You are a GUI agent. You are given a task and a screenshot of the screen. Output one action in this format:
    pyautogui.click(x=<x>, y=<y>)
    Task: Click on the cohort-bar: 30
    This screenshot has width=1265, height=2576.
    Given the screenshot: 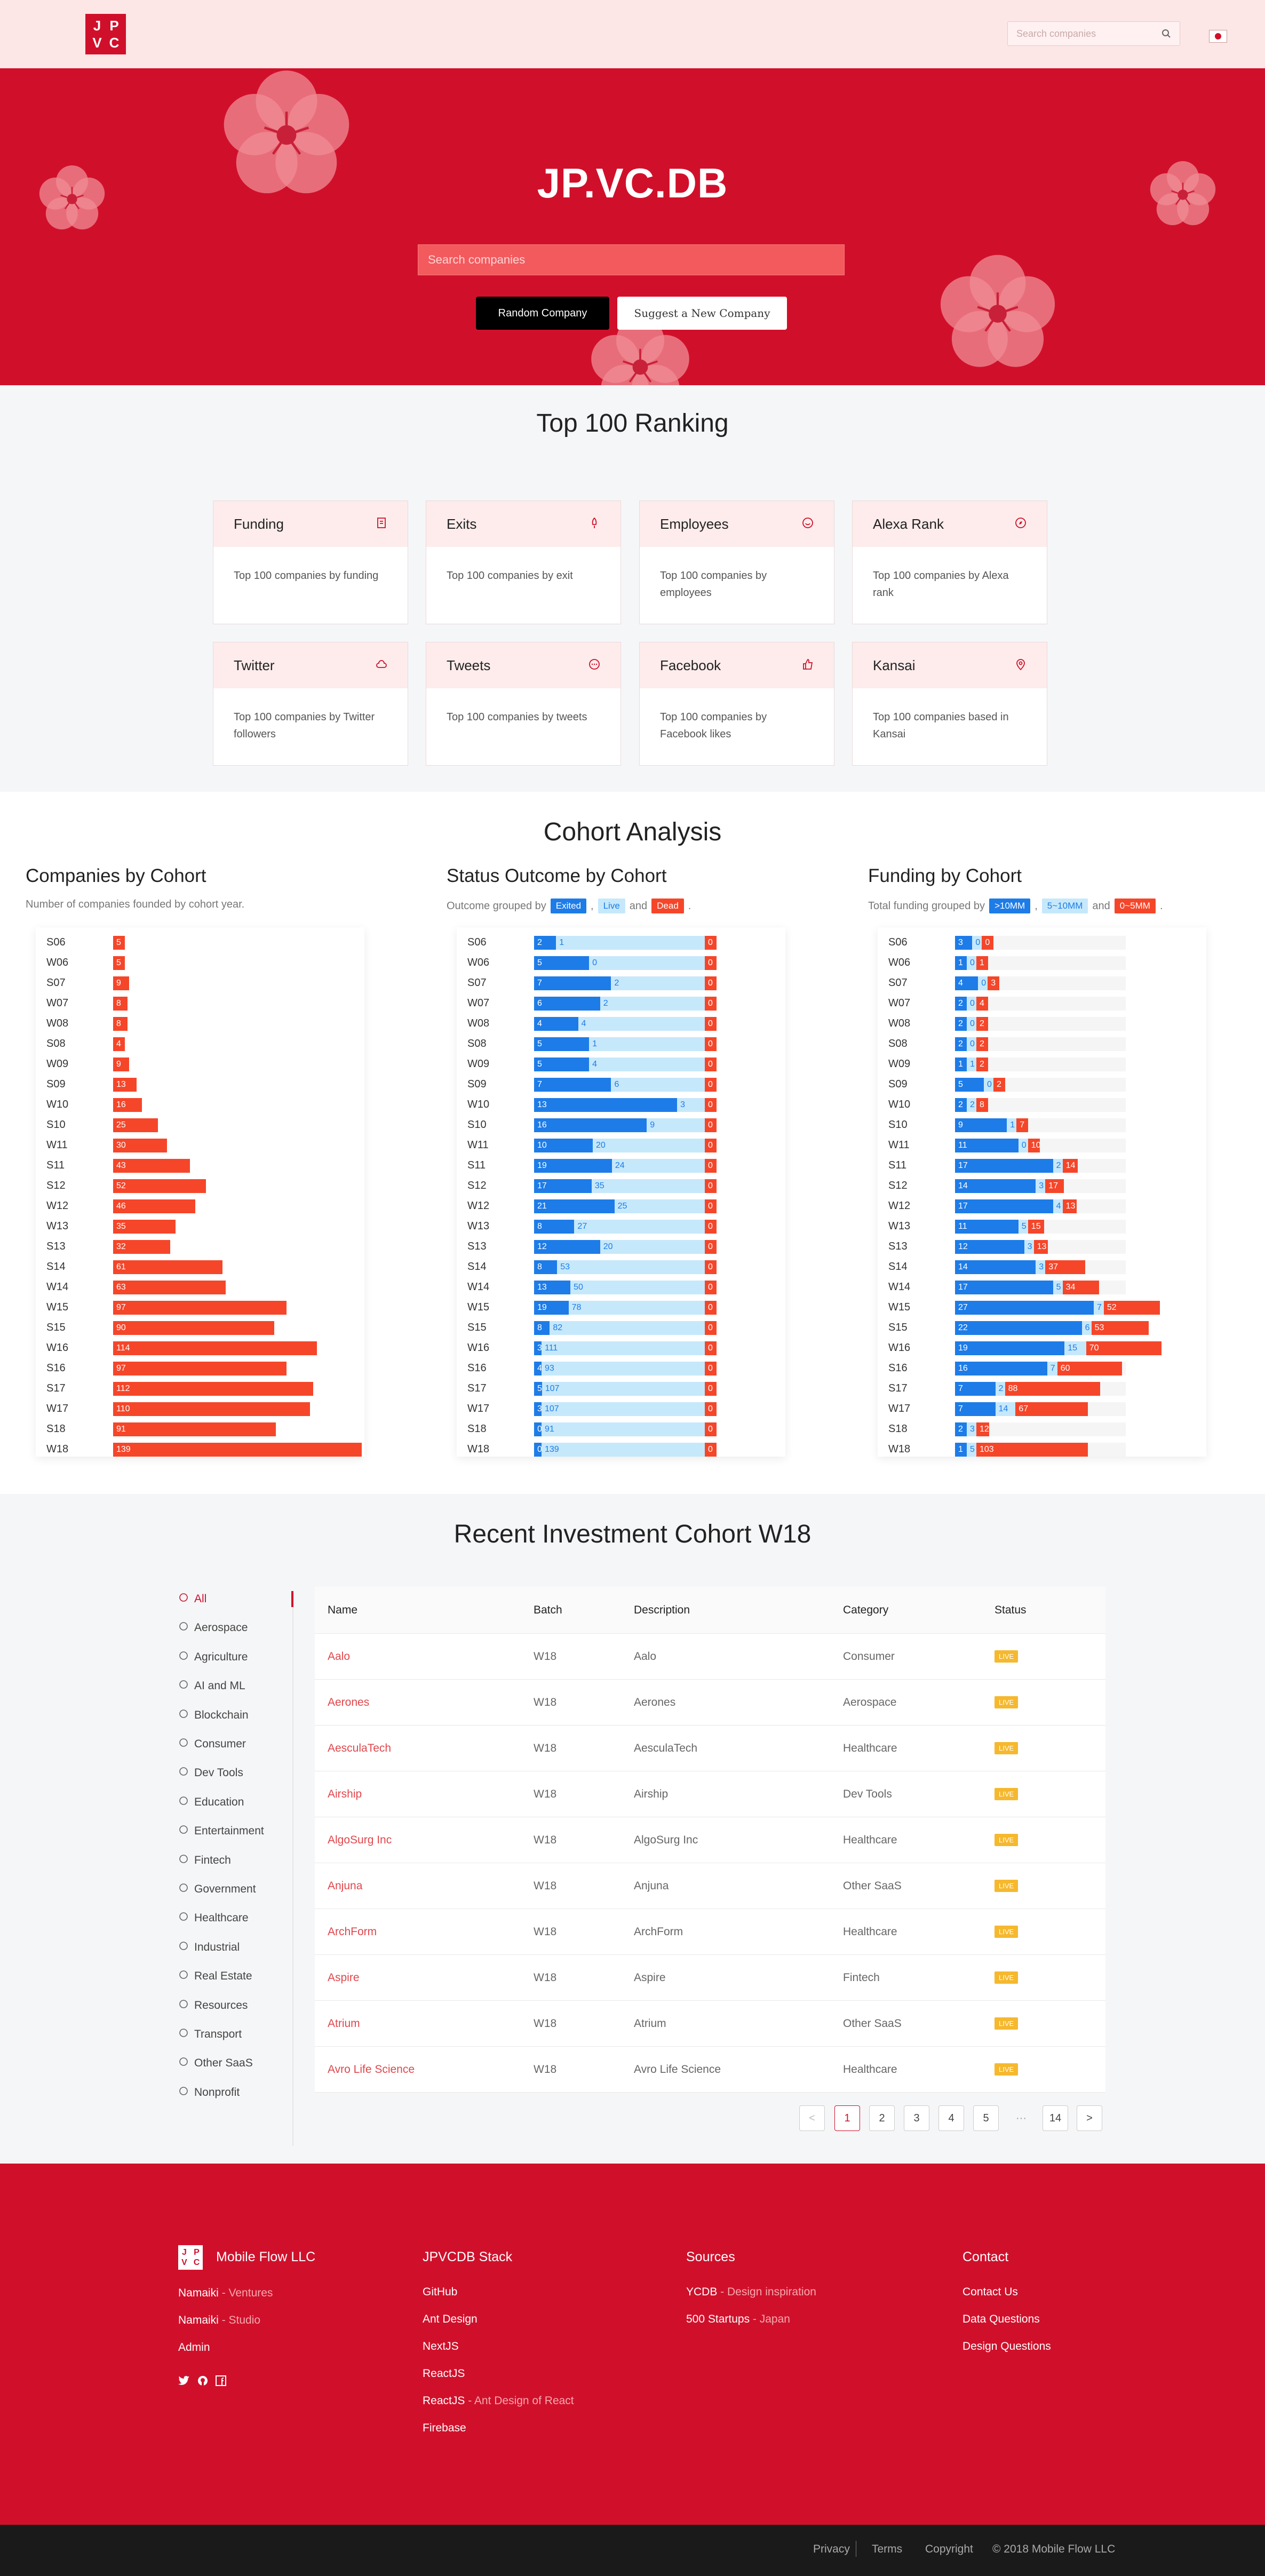 What is the action you would take?
    pyautogui.click(x=140, y=1145)
    